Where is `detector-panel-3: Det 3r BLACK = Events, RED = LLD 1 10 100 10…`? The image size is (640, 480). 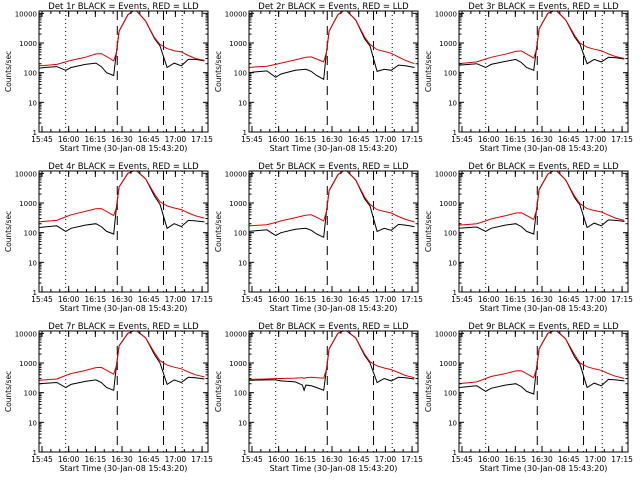 detector-panel-3: Det 3r BLACK = Events, RED = LLD 1 10 100 10… is located at coordinates (528, 77).